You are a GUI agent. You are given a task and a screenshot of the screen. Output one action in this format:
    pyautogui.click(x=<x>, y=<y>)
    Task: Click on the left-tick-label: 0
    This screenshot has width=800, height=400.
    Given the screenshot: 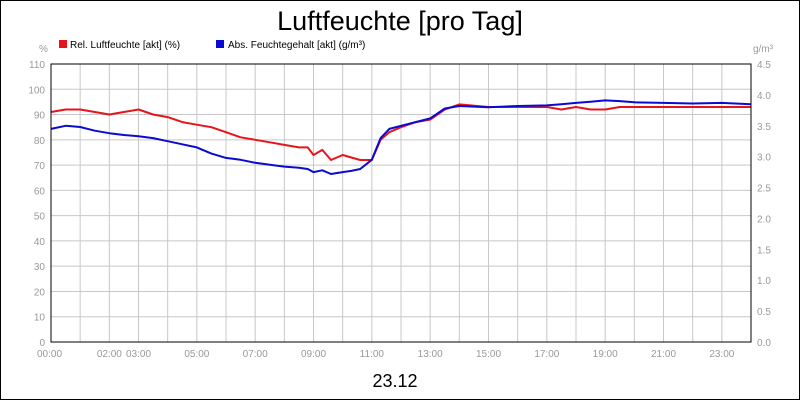 What is the action you would take?
    pyautogui.click(x=42, y=343)
    